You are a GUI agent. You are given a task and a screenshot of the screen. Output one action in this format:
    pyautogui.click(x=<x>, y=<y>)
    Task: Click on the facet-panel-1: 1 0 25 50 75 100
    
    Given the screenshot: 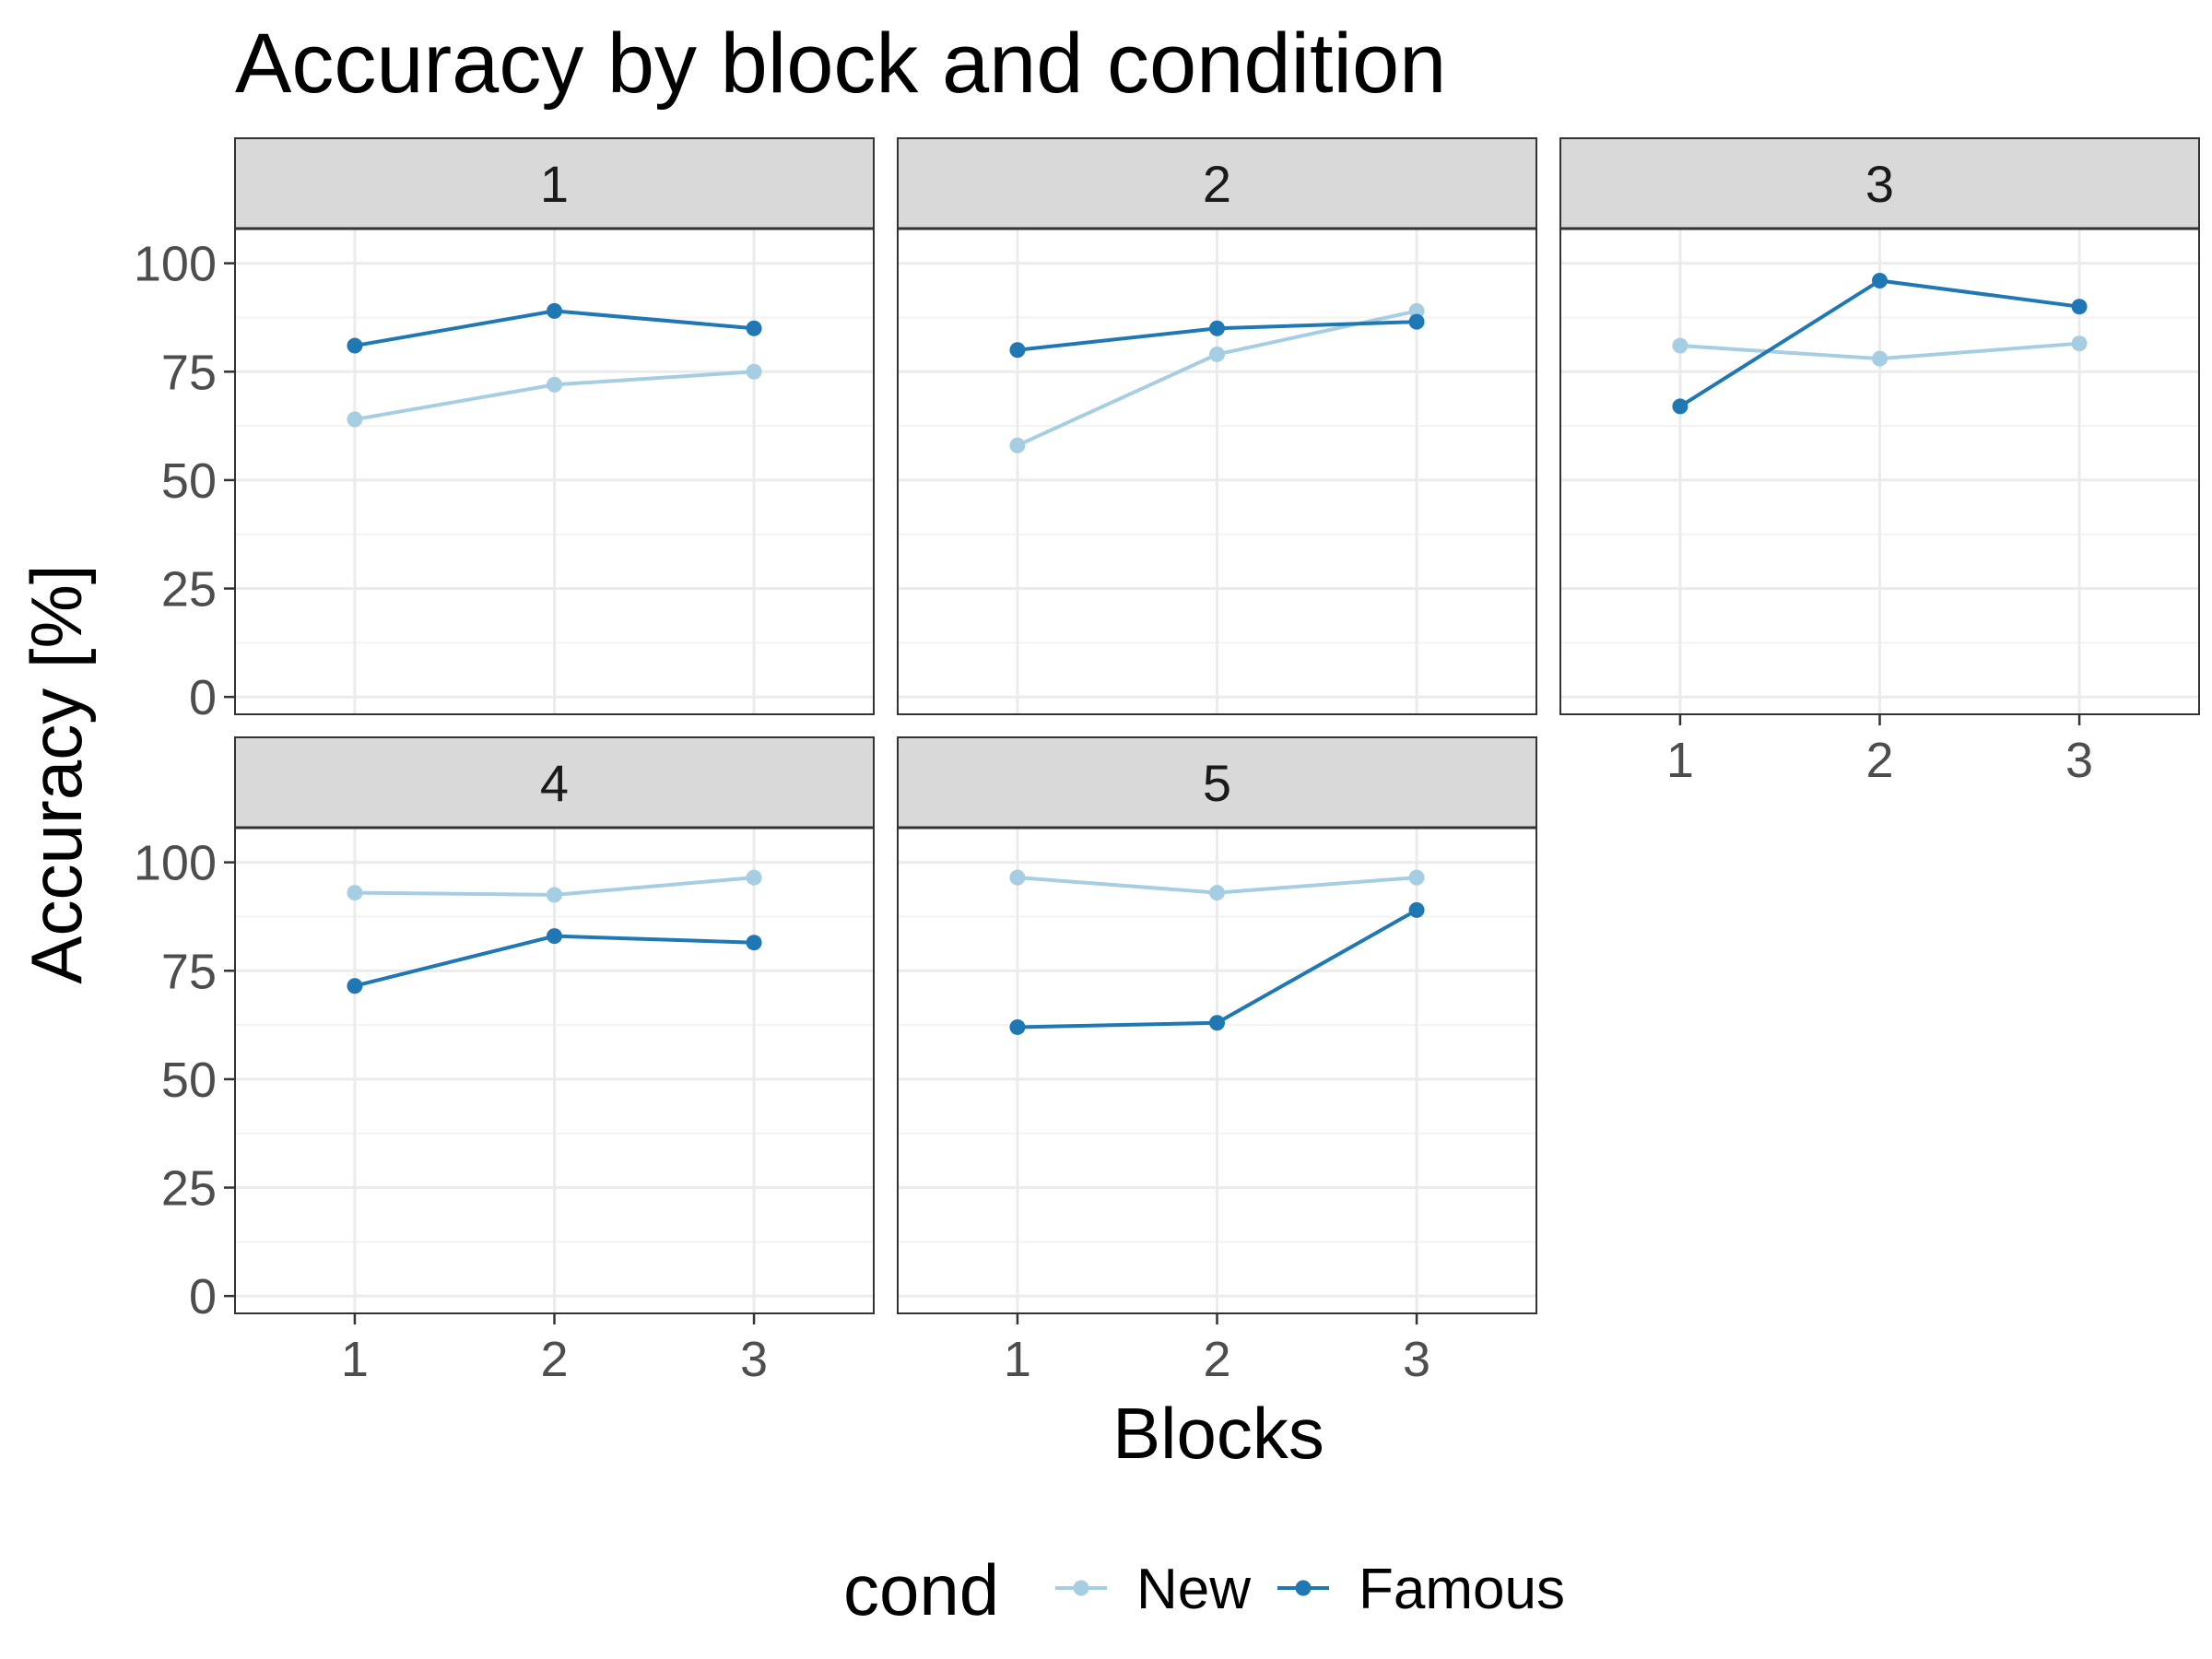 What is the action you would take?
    pyautogui.click(x=504, y=431)
    